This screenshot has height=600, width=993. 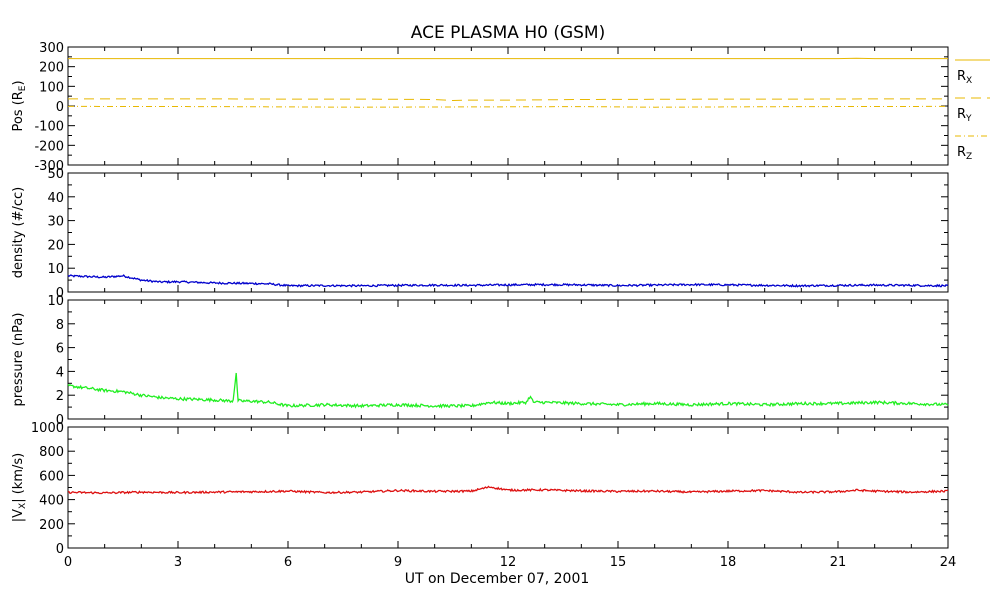 I want to click on y-tick-label: 800, so click(x=51, y=452).